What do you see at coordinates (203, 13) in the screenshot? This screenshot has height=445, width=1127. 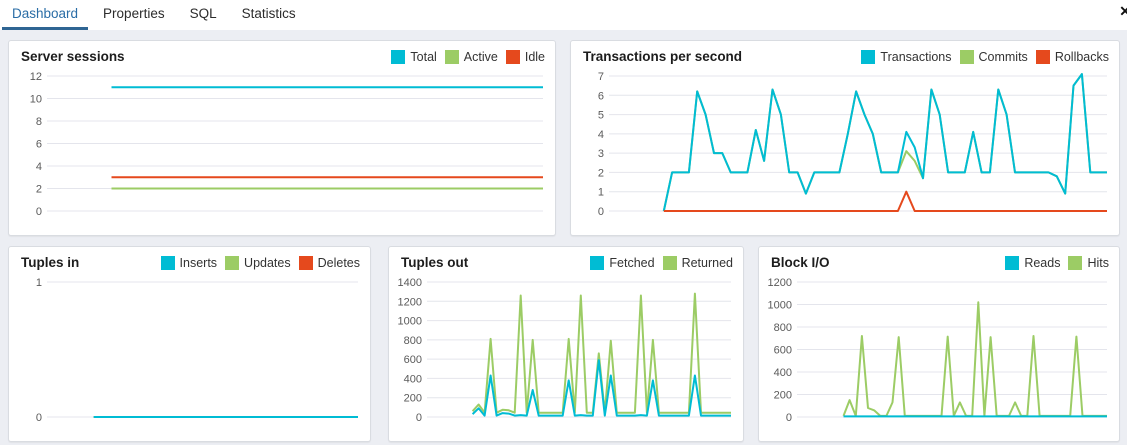 I see `tab-sql: SQL` at bounding box center [203, 13].